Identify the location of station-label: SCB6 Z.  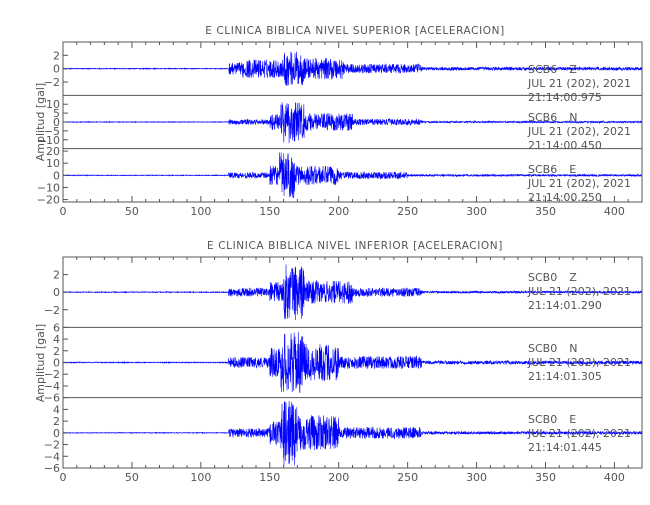
(552, 69).